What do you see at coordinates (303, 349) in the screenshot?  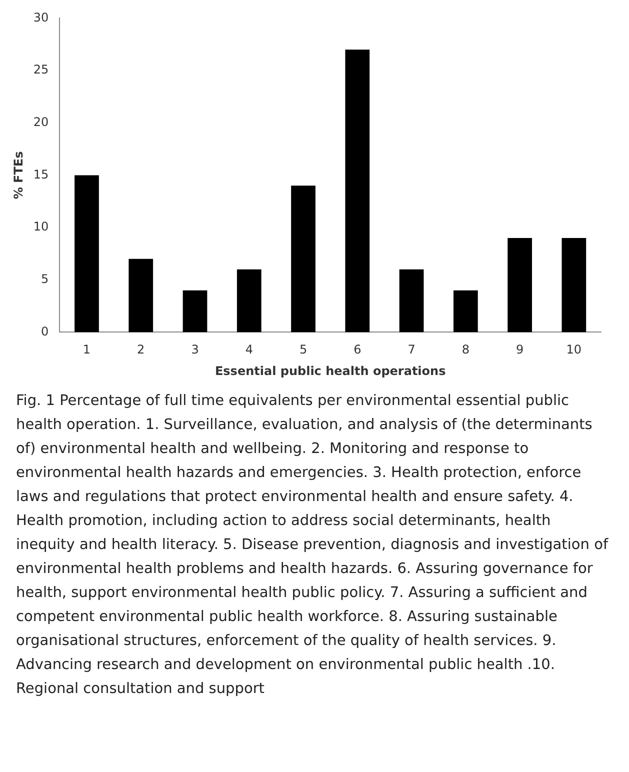 I see `x-tick-label: 5` at bounding box center [303, 349].